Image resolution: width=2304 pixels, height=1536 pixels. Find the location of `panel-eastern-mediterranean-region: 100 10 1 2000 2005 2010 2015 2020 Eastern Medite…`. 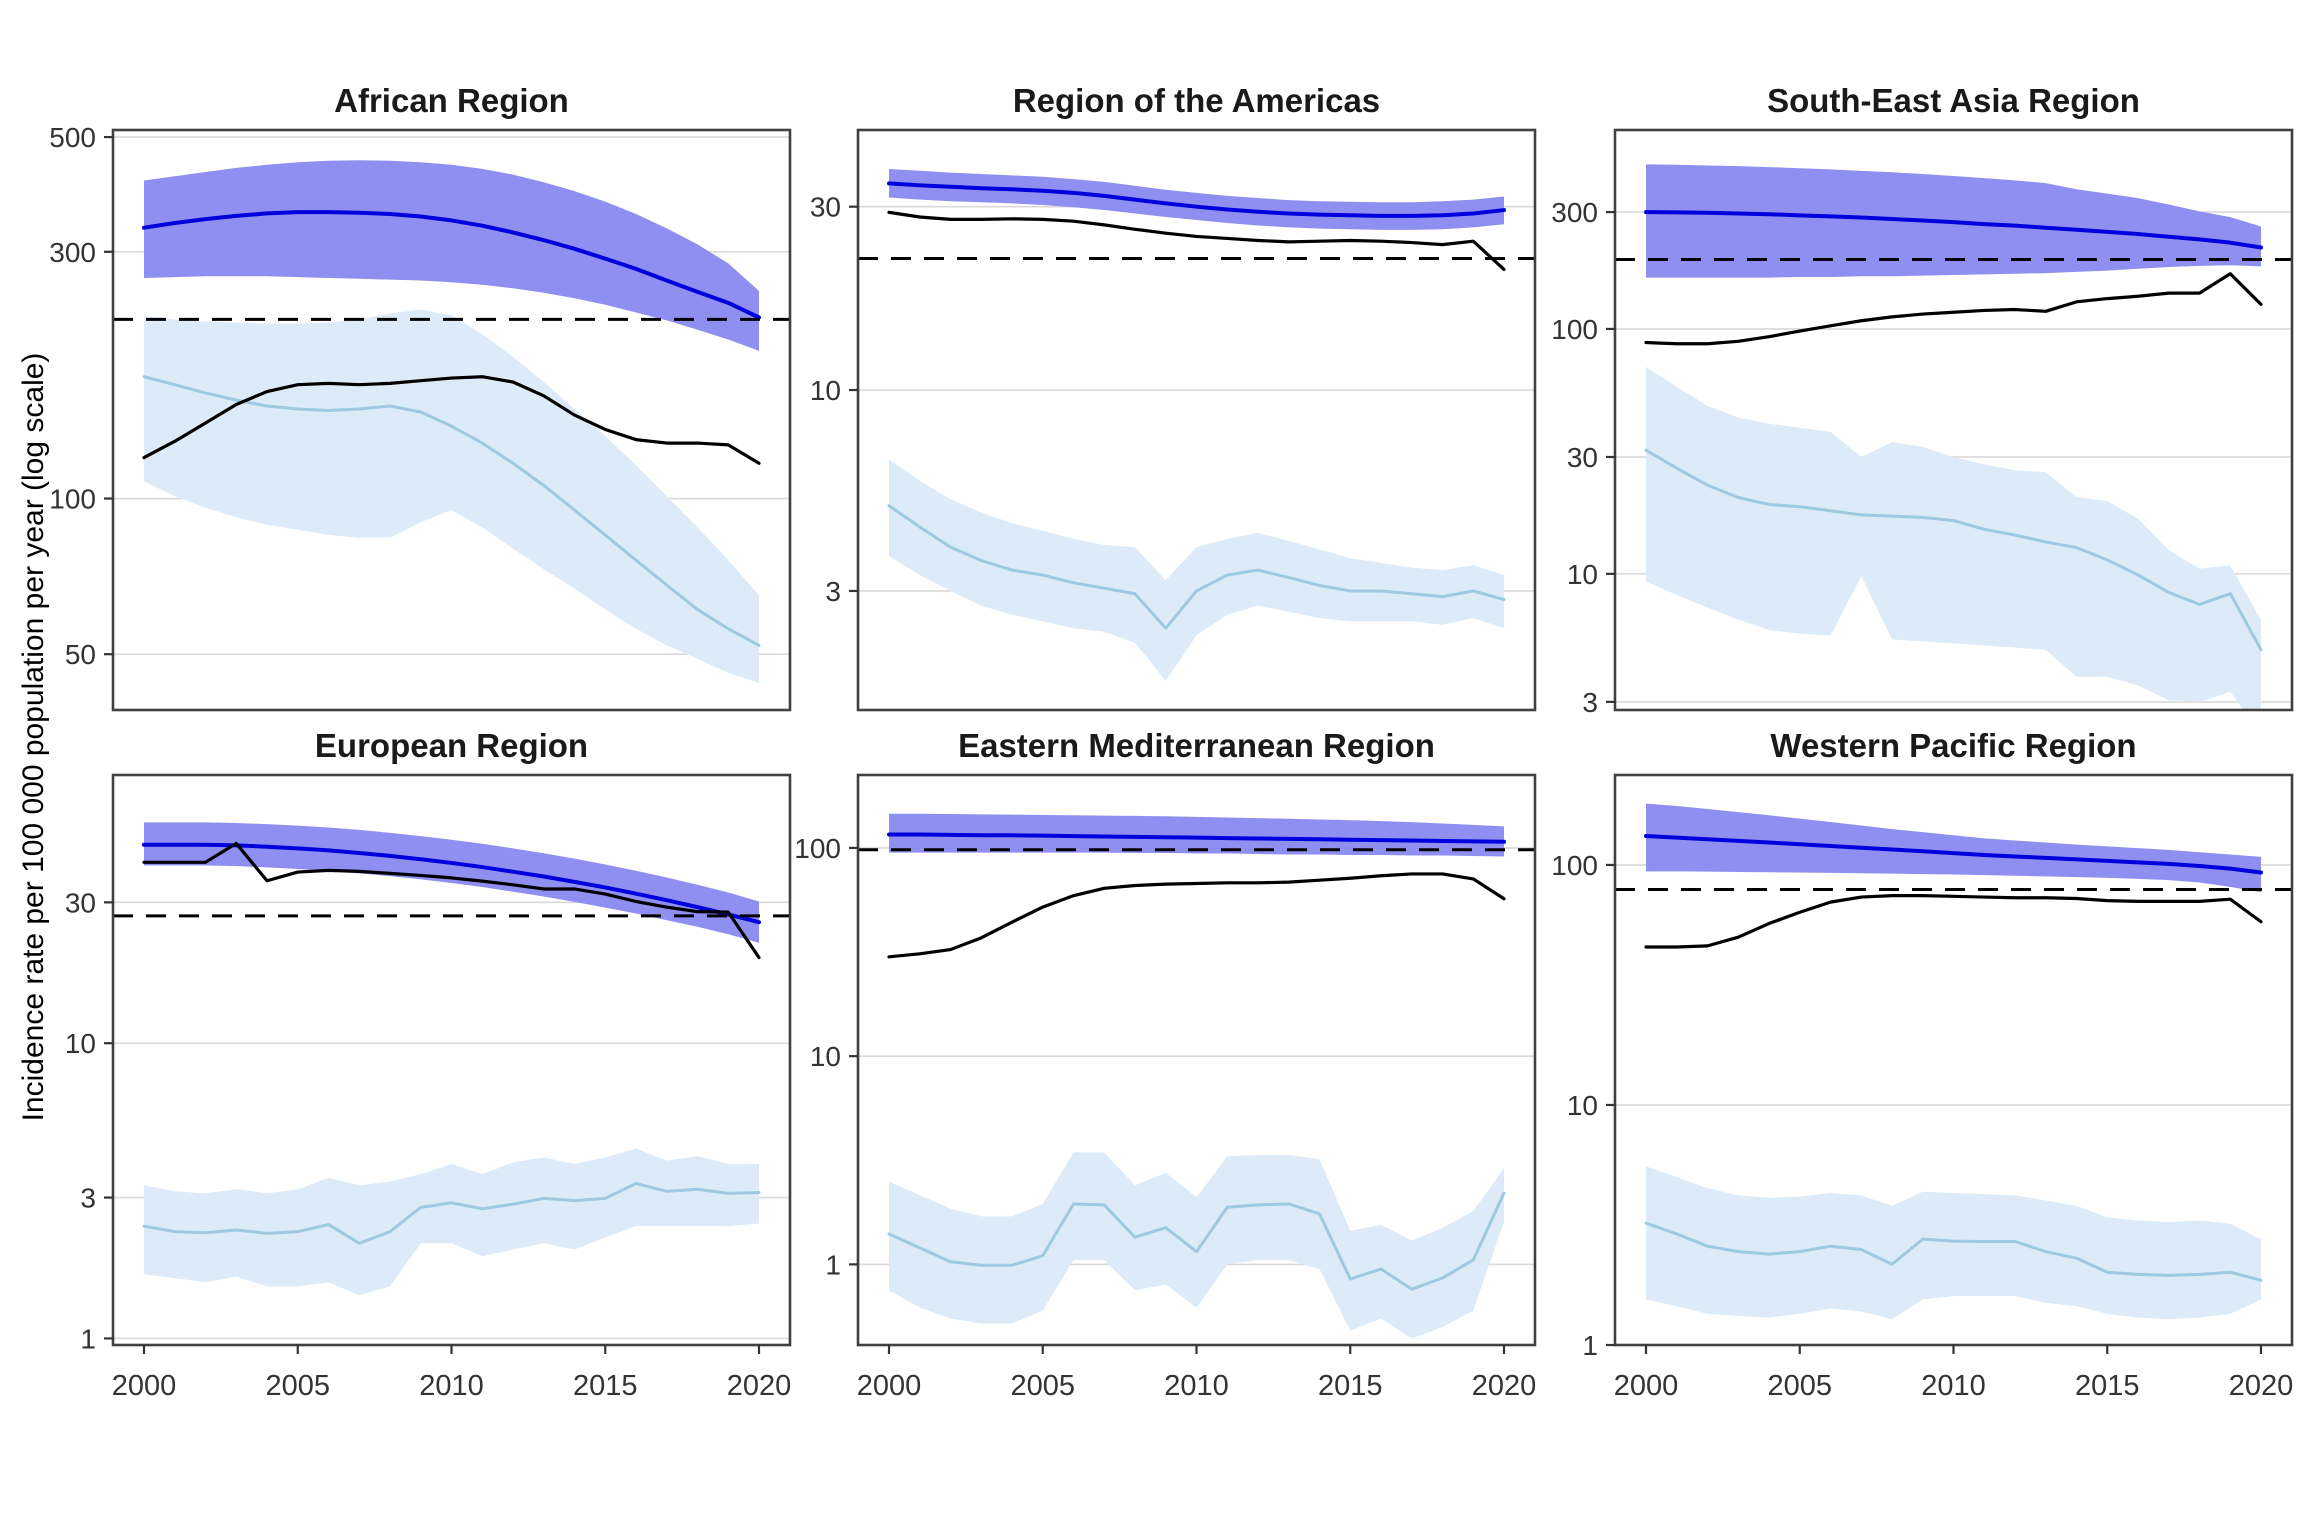

panel-eastern-mediterranean-region: 100 10 1 2000 2005 2010 2015 2020 Eastern Medite… is located at coordinates (1165, 1064).